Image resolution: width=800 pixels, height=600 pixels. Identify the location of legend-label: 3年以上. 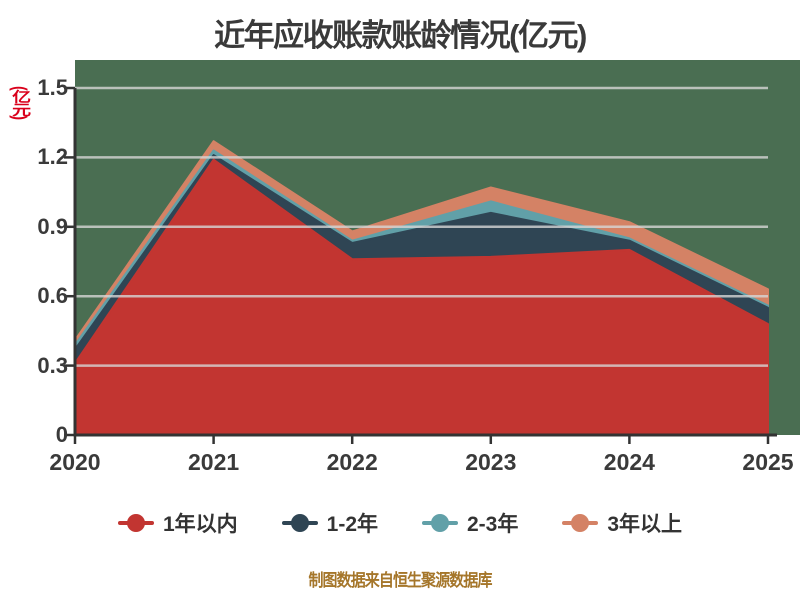
(645, 524).